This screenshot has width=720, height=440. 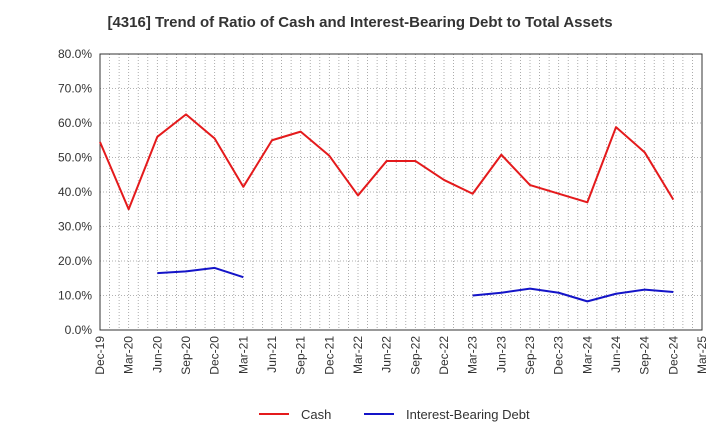 I want to click on x-tick-label: Dec-24, so click(x=673, y=355).